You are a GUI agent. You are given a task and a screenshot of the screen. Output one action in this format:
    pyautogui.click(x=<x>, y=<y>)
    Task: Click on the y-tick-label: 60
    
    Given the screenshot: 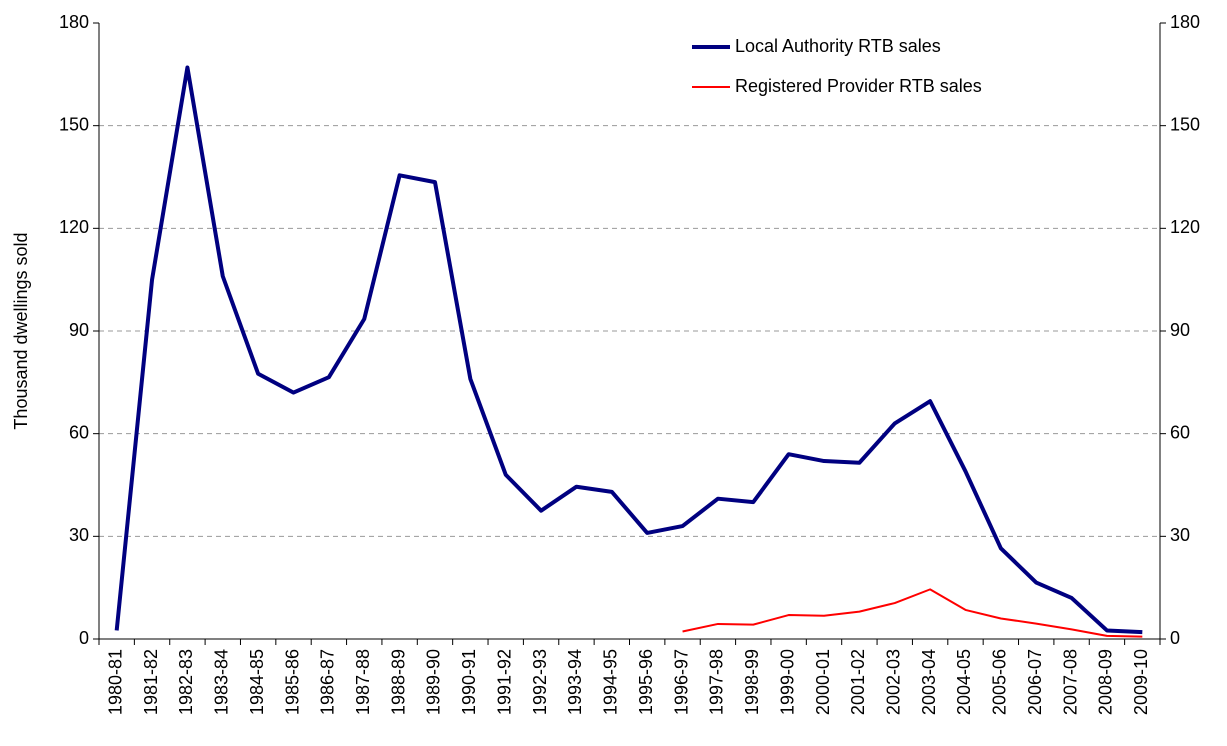 What is the action you would take?
    pyautogui.click(x=79, y=432)
    